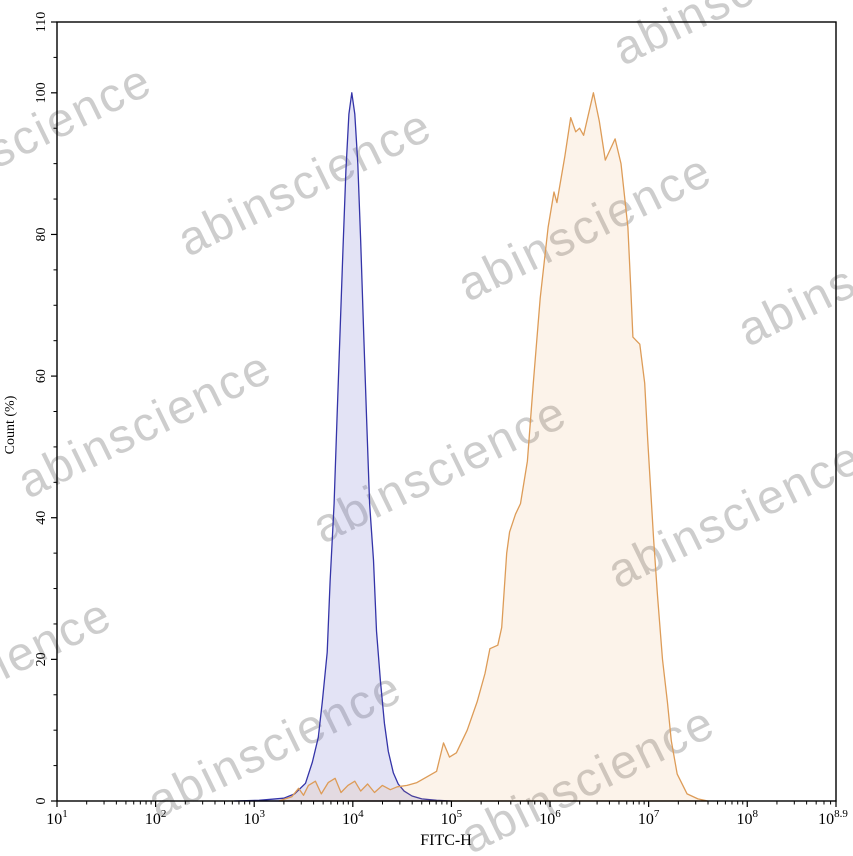 The height and width of the screenshot is (856, 853). What do you see at coordinates (10, 424) in the screenshot?
I see `y-axis-title: Count (%)` at bounding box center [10, 424].